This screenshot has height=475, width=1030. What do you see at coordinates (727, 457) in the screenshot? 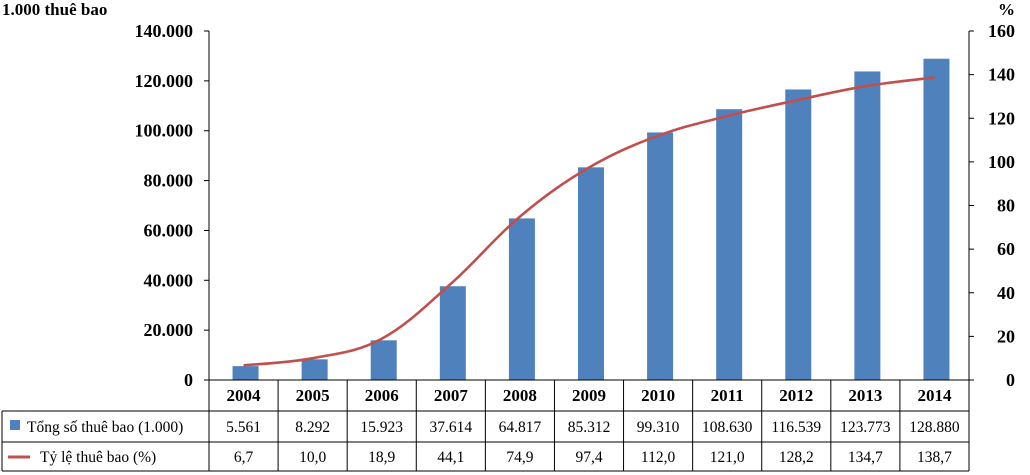
I see `data-label-rate-2011: 121,0` at bounding box center [727, 457].